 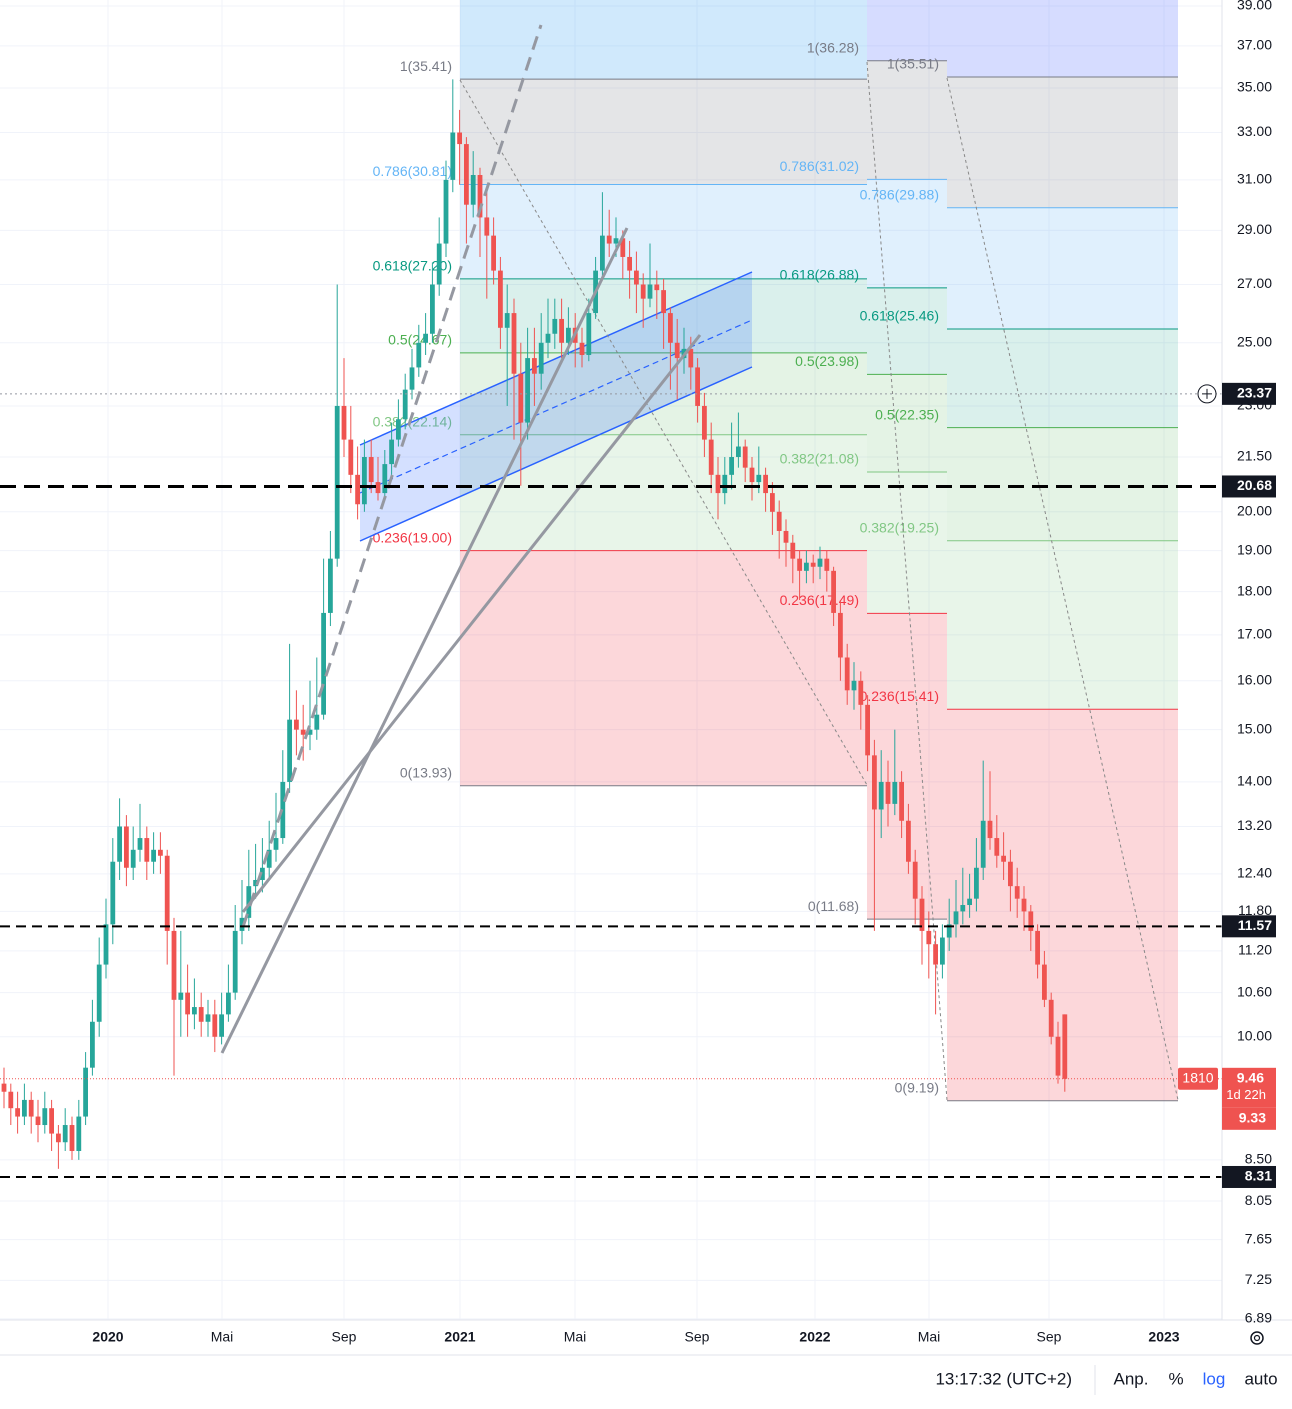 I want to click on last-price-bg, so click(x=1249, y=1087).